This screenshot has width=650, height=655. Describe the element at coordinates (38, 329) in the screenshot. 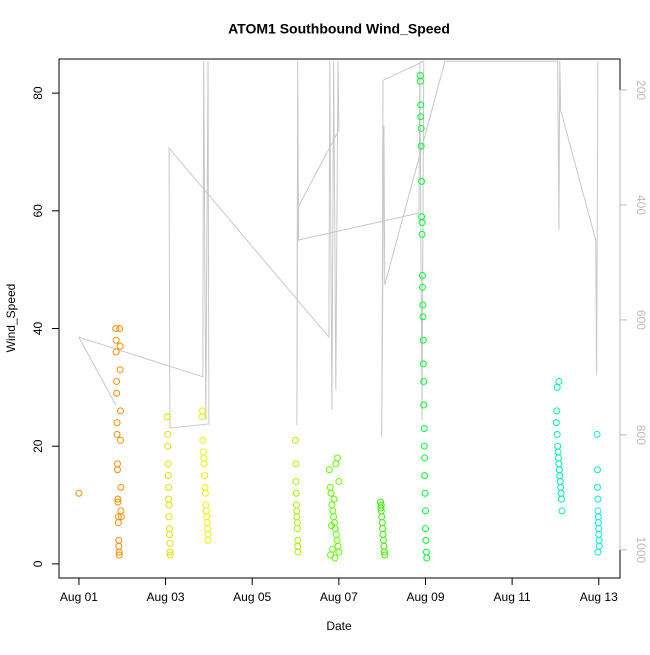

I see `y-tick-label: 40` at that location.